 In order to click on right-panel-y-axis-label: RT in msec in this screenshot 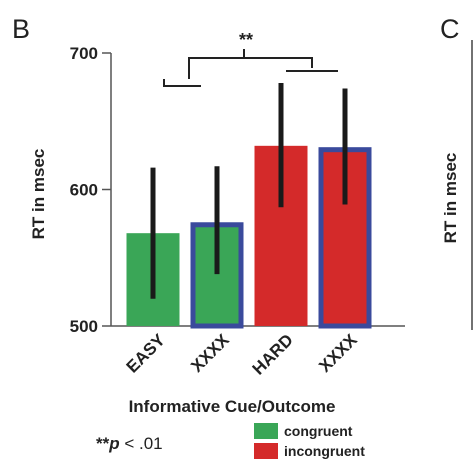, I will do `click(450, 198)`.